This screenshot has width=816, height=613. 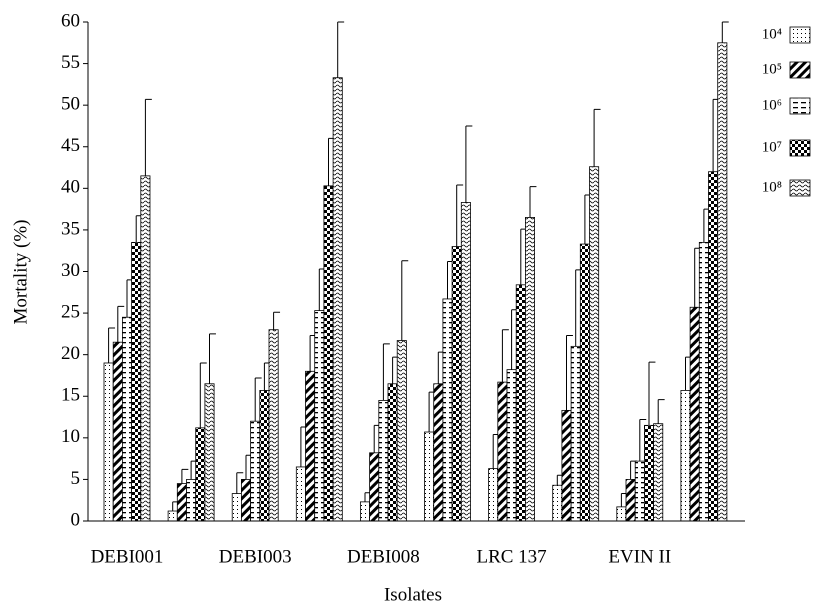 What do you see at coordinates (255, 556) in the screenshot?
I see `x-tick-label: DEBI003` at bounding box center [255, 556].